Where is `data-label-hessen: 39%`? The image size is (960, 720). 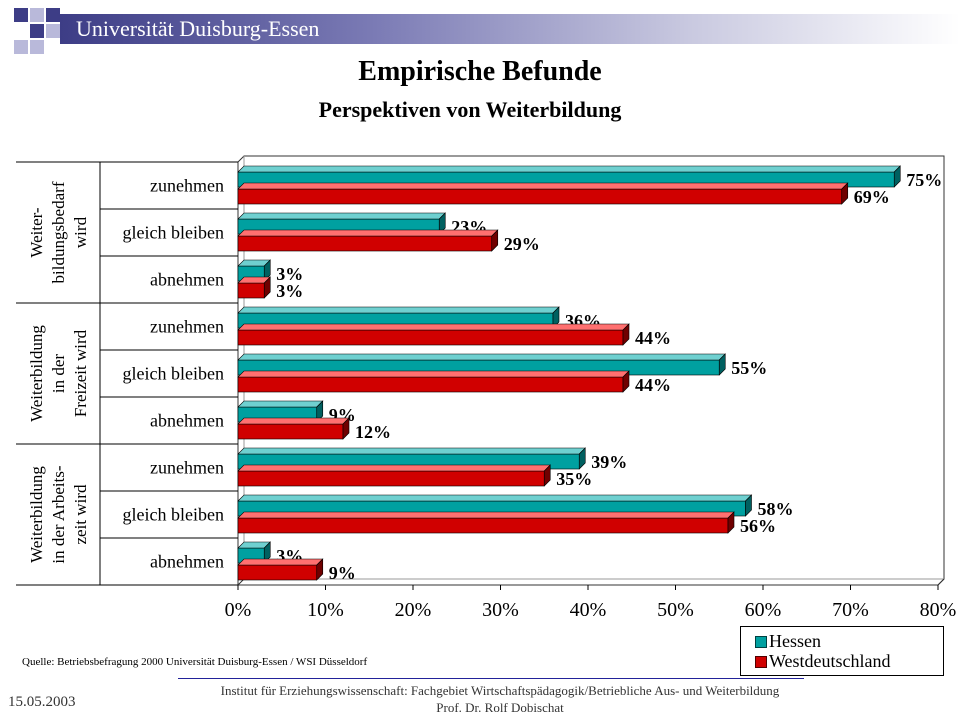
data-label-hessen: 39% is located at coordinates (609, 462).